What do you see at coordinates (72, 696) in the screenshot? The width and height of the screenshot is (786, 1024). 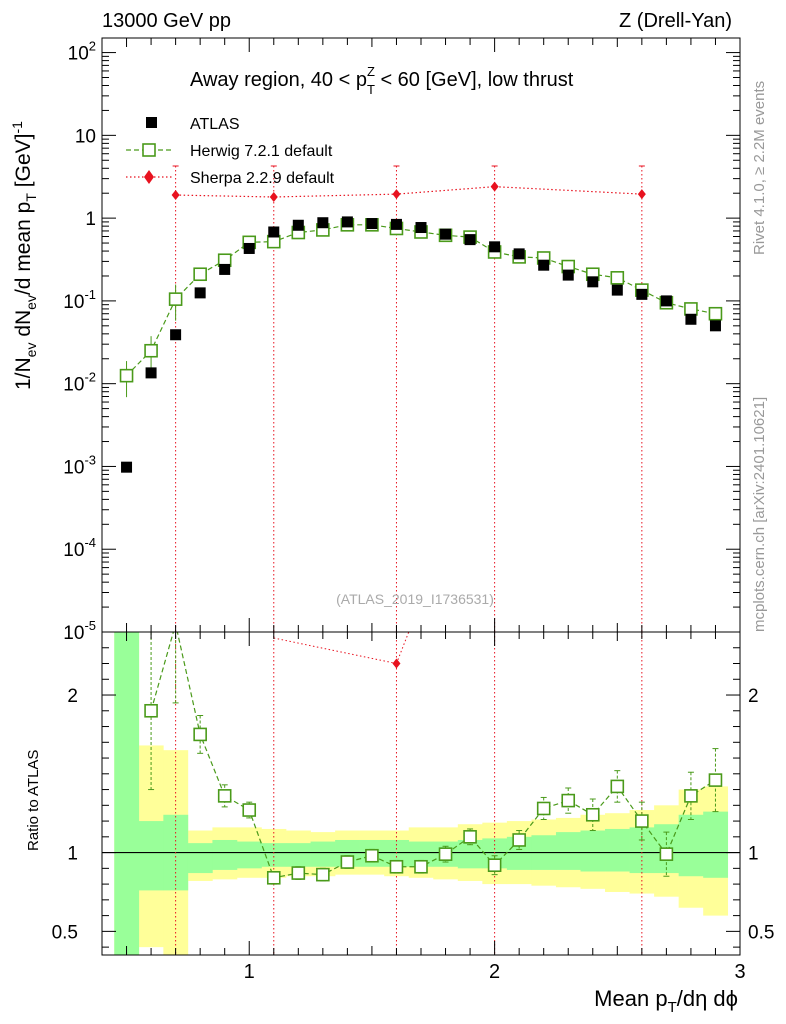 I see `ratio-ytick-label: 2` at bounding box center [72, 696].